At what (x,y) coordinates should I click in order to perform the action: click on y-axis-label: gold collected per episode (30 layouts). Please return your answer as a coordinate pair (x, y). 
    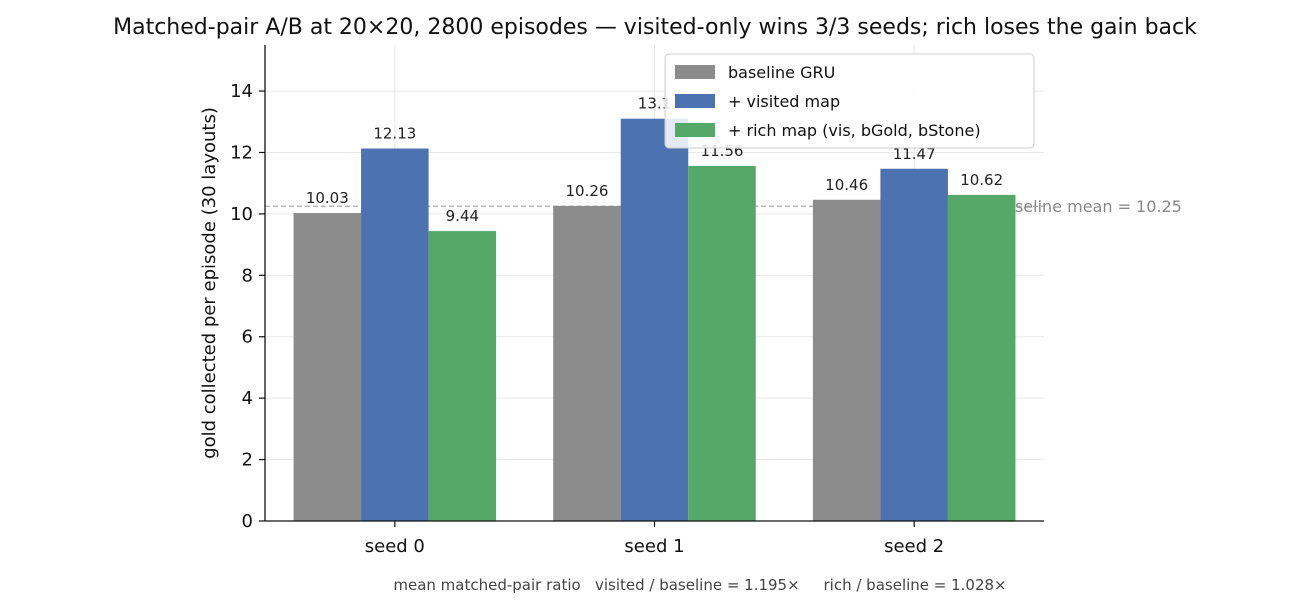
    Looking at the image, I should click on (209, 283).